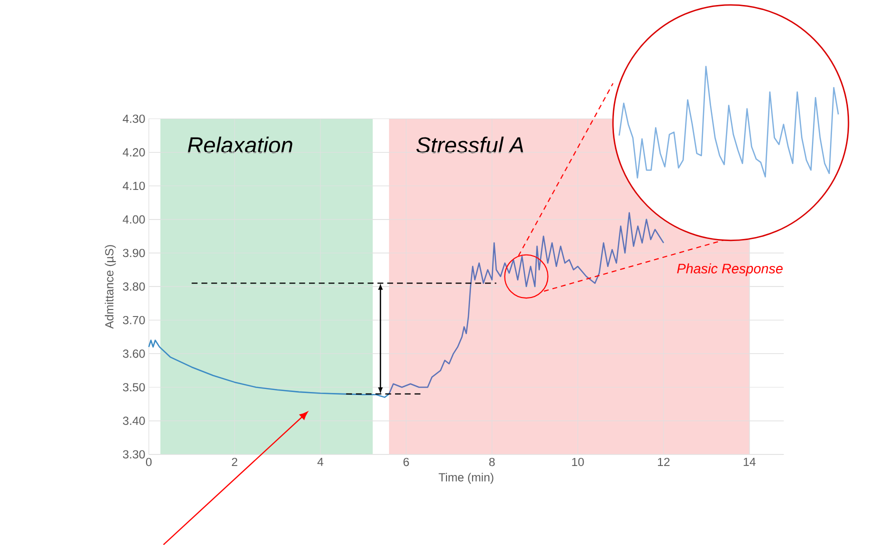 The width and height of the screenshot is (874, 545). I want to click on y-tick-label: 3.40, so click(133, 421).